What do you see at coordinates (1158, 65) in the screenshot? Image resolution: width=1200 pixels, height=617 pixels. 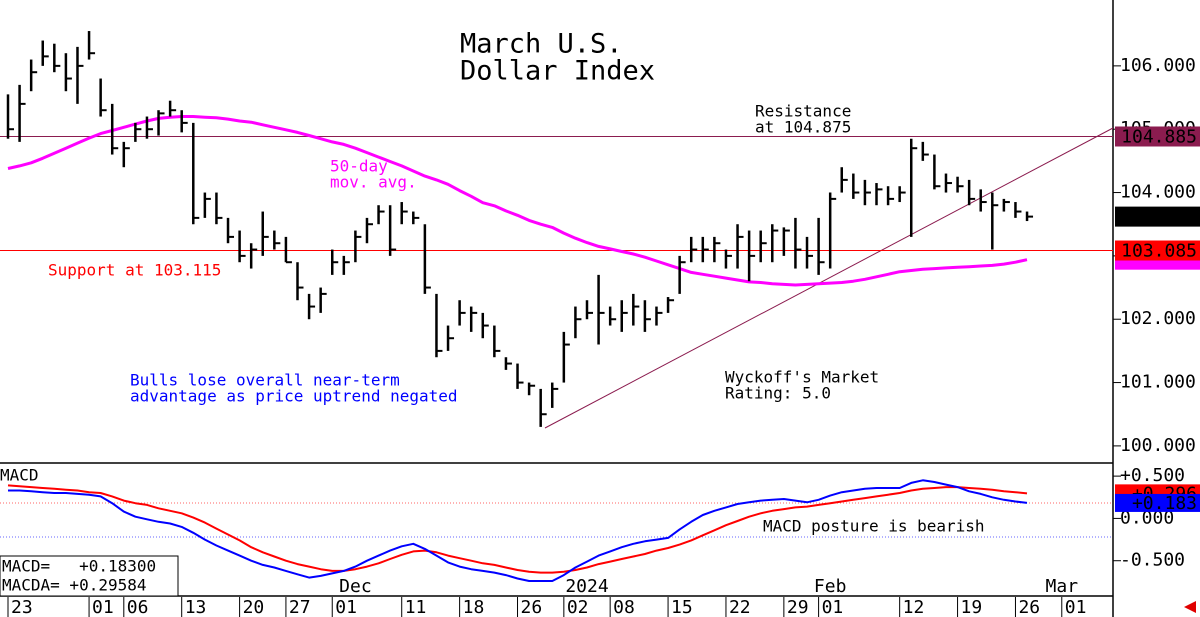 I see `y-tick-label: 106.000` at bounding box center [1158, 65].